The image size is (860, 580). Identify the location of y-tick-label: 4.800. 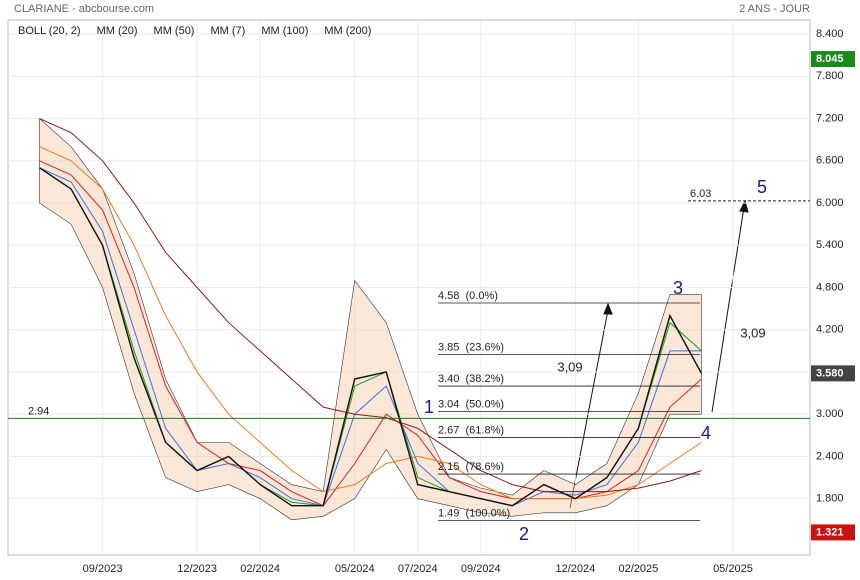
(830, 287).